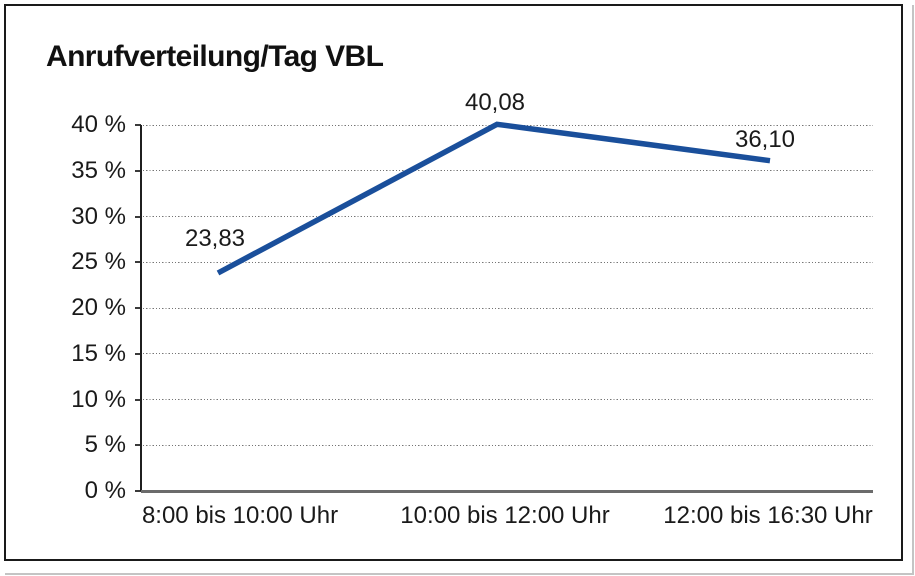 This screenshot has width=915, height=576. I want to click on x-category-label: 8:00 bis 10:00 Uhr, so click(240, 515).